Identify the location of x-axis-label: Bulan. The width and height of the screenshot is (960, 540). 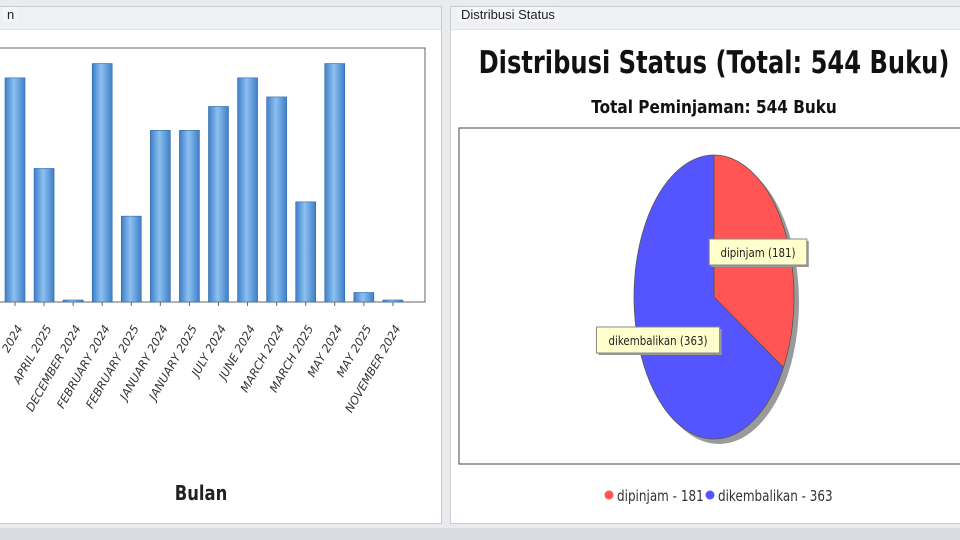
(201, 494).